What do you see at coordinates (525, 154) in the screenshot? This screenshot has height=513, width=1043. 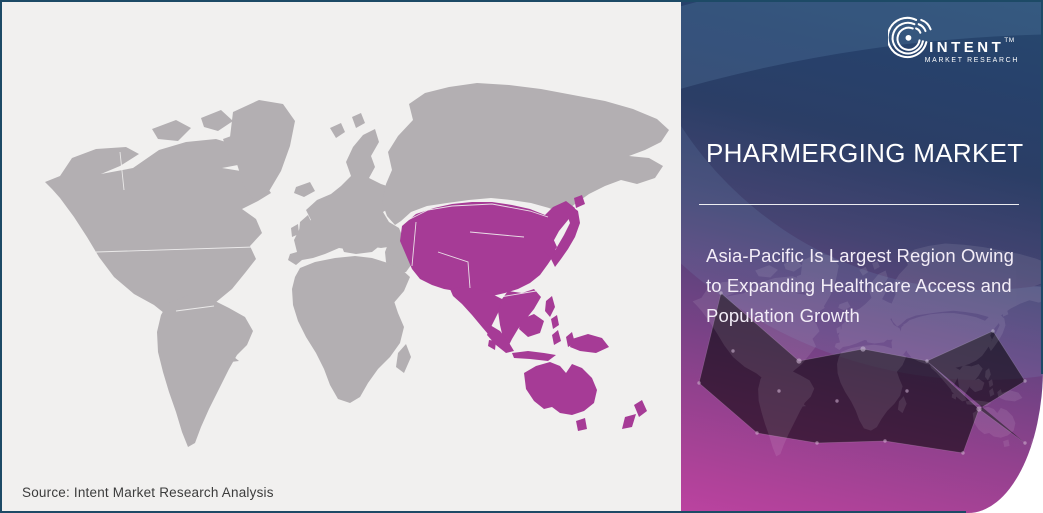 I see `map-russia` at bounding box center [525, 154].